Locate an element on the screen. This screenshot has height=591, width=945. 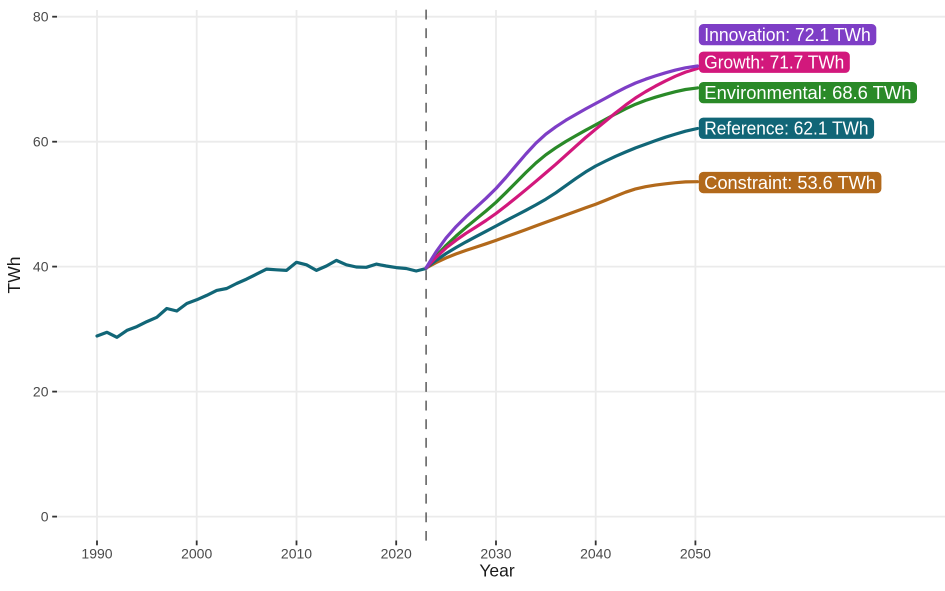
svg-text: 2040 is located at coordinates (595, 554).